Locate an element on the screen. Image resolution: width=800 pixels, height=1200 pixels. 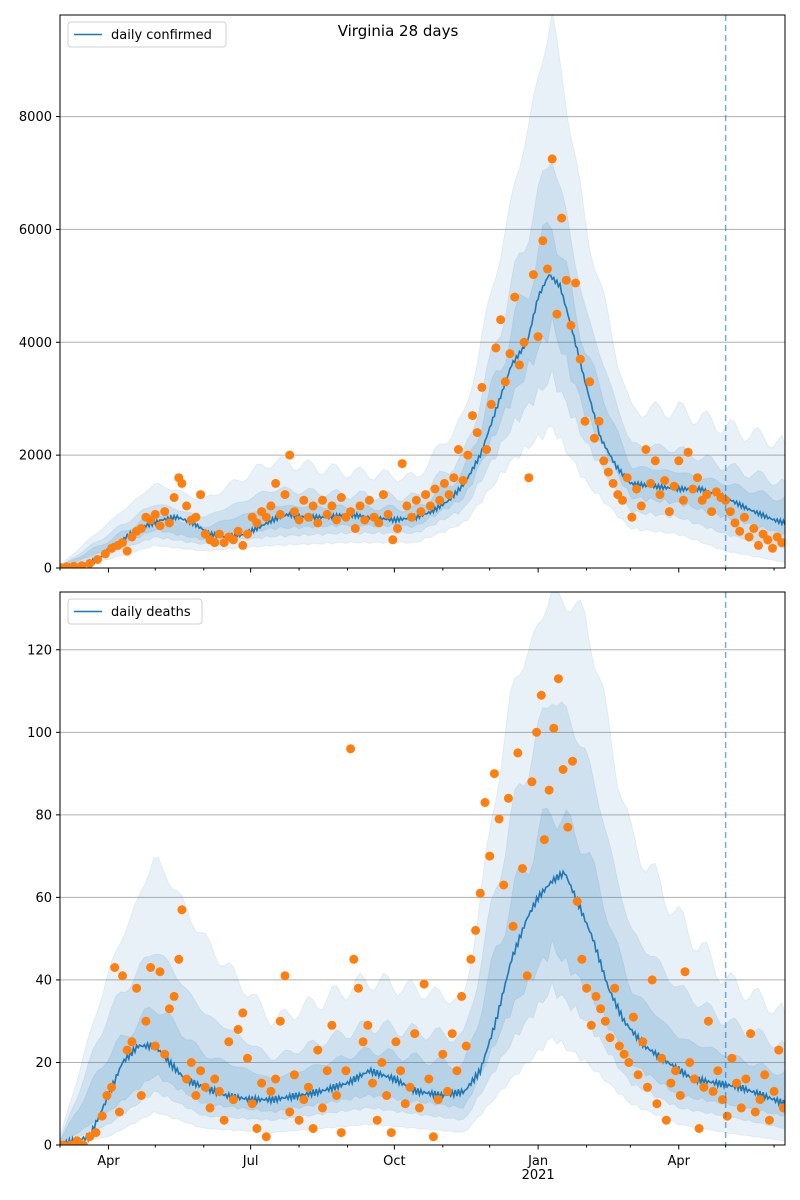
y-tick-label: 4000 is located at coordinates (35, 343).